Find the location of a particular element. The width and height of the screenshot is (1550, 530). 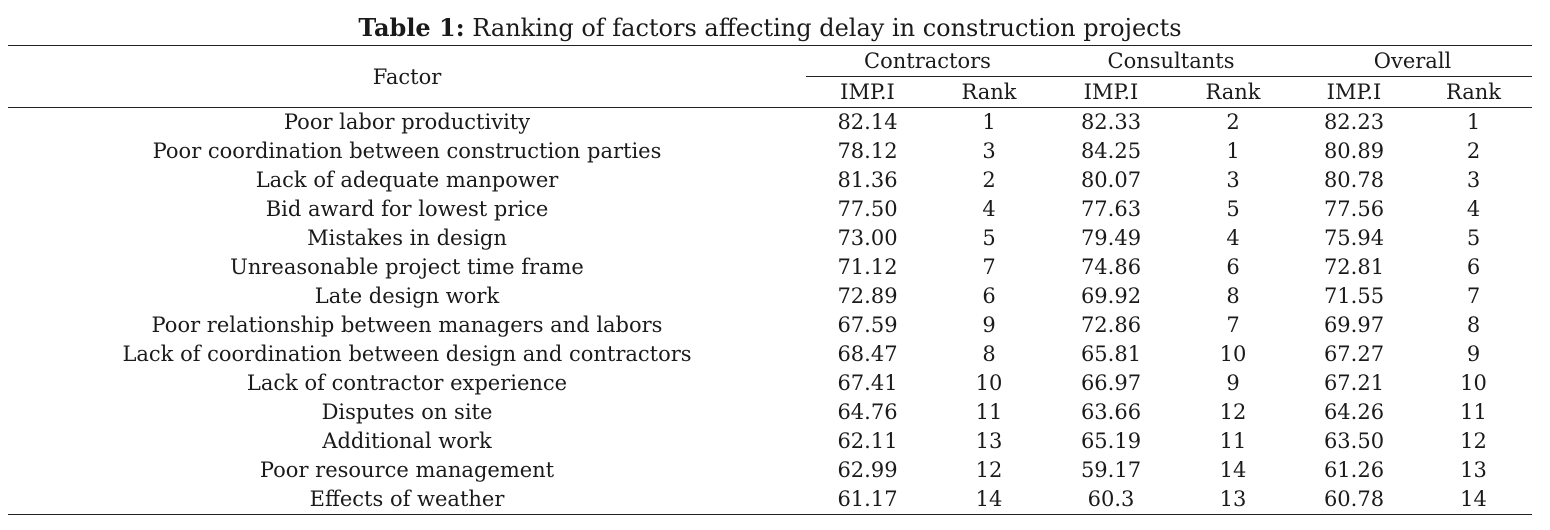

contractors-impi-cell: 67.59 is located at coordinates (867, 325).